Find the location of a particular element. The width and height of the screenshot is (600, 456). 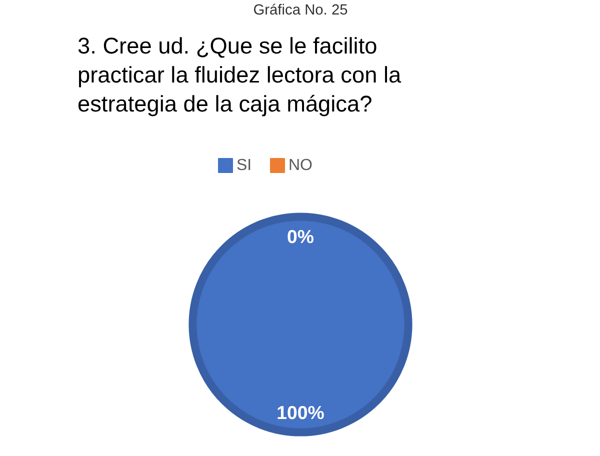

legend-label: SI is located at coordinates (244, 165).